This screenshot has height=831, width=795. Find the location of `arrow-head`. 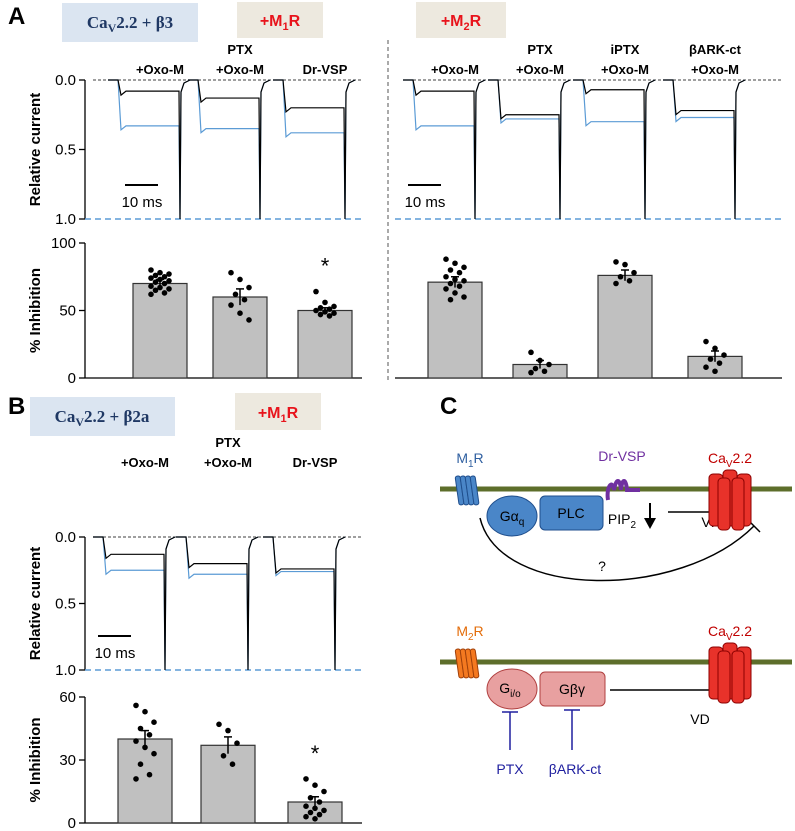

arrow-head is located at coordinates (650, 523).